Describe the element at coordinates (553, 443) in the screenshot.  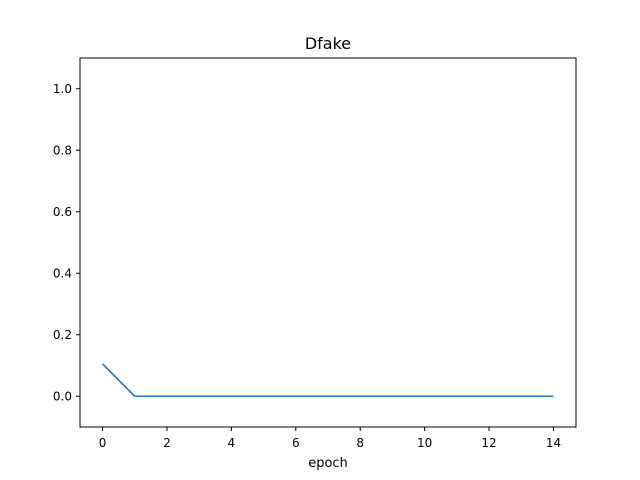
I see `x-tick-label: 14` at that location.